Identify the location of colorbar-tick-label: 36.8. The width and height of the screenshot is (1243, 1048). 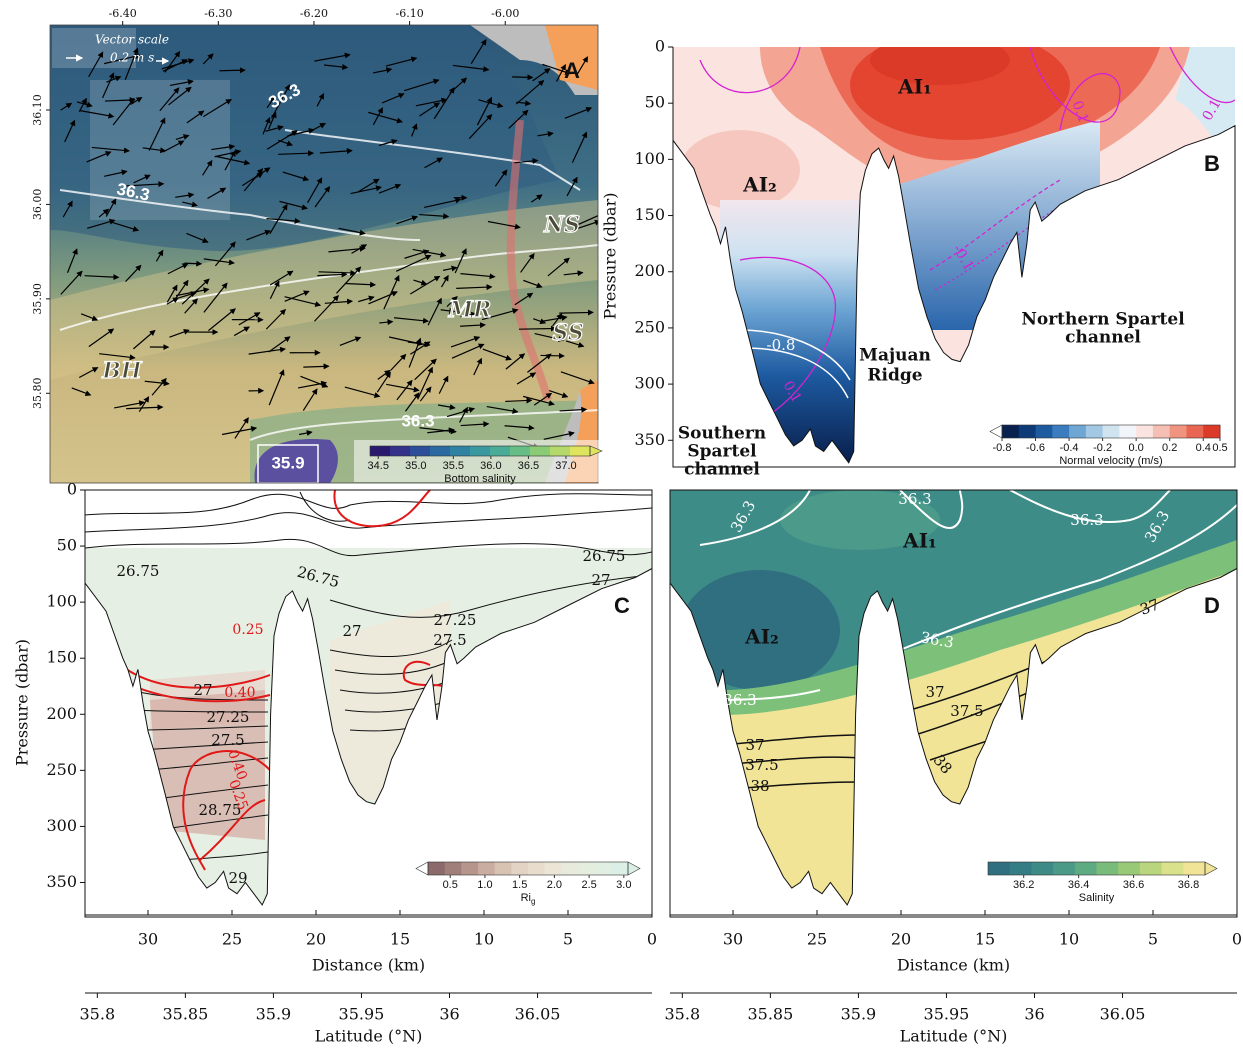
(1188, 885).